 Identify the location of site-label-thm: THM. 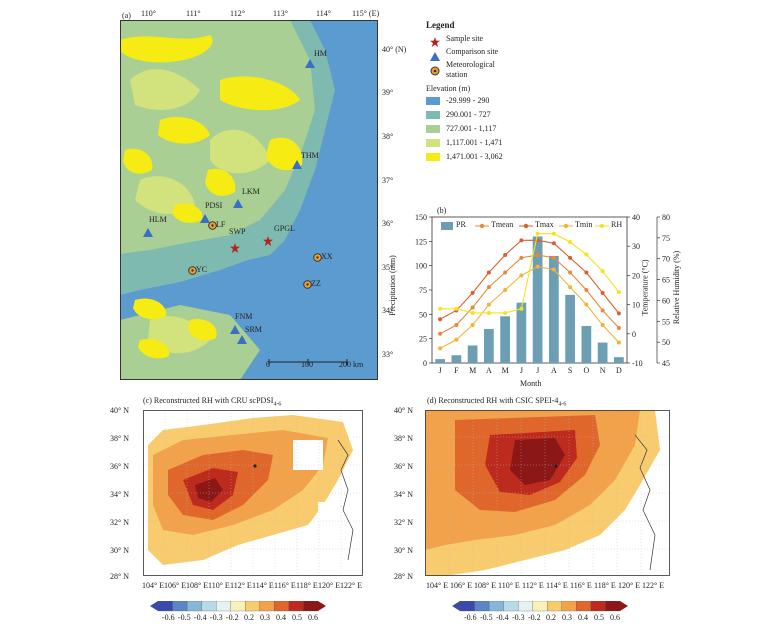
(310, 155).